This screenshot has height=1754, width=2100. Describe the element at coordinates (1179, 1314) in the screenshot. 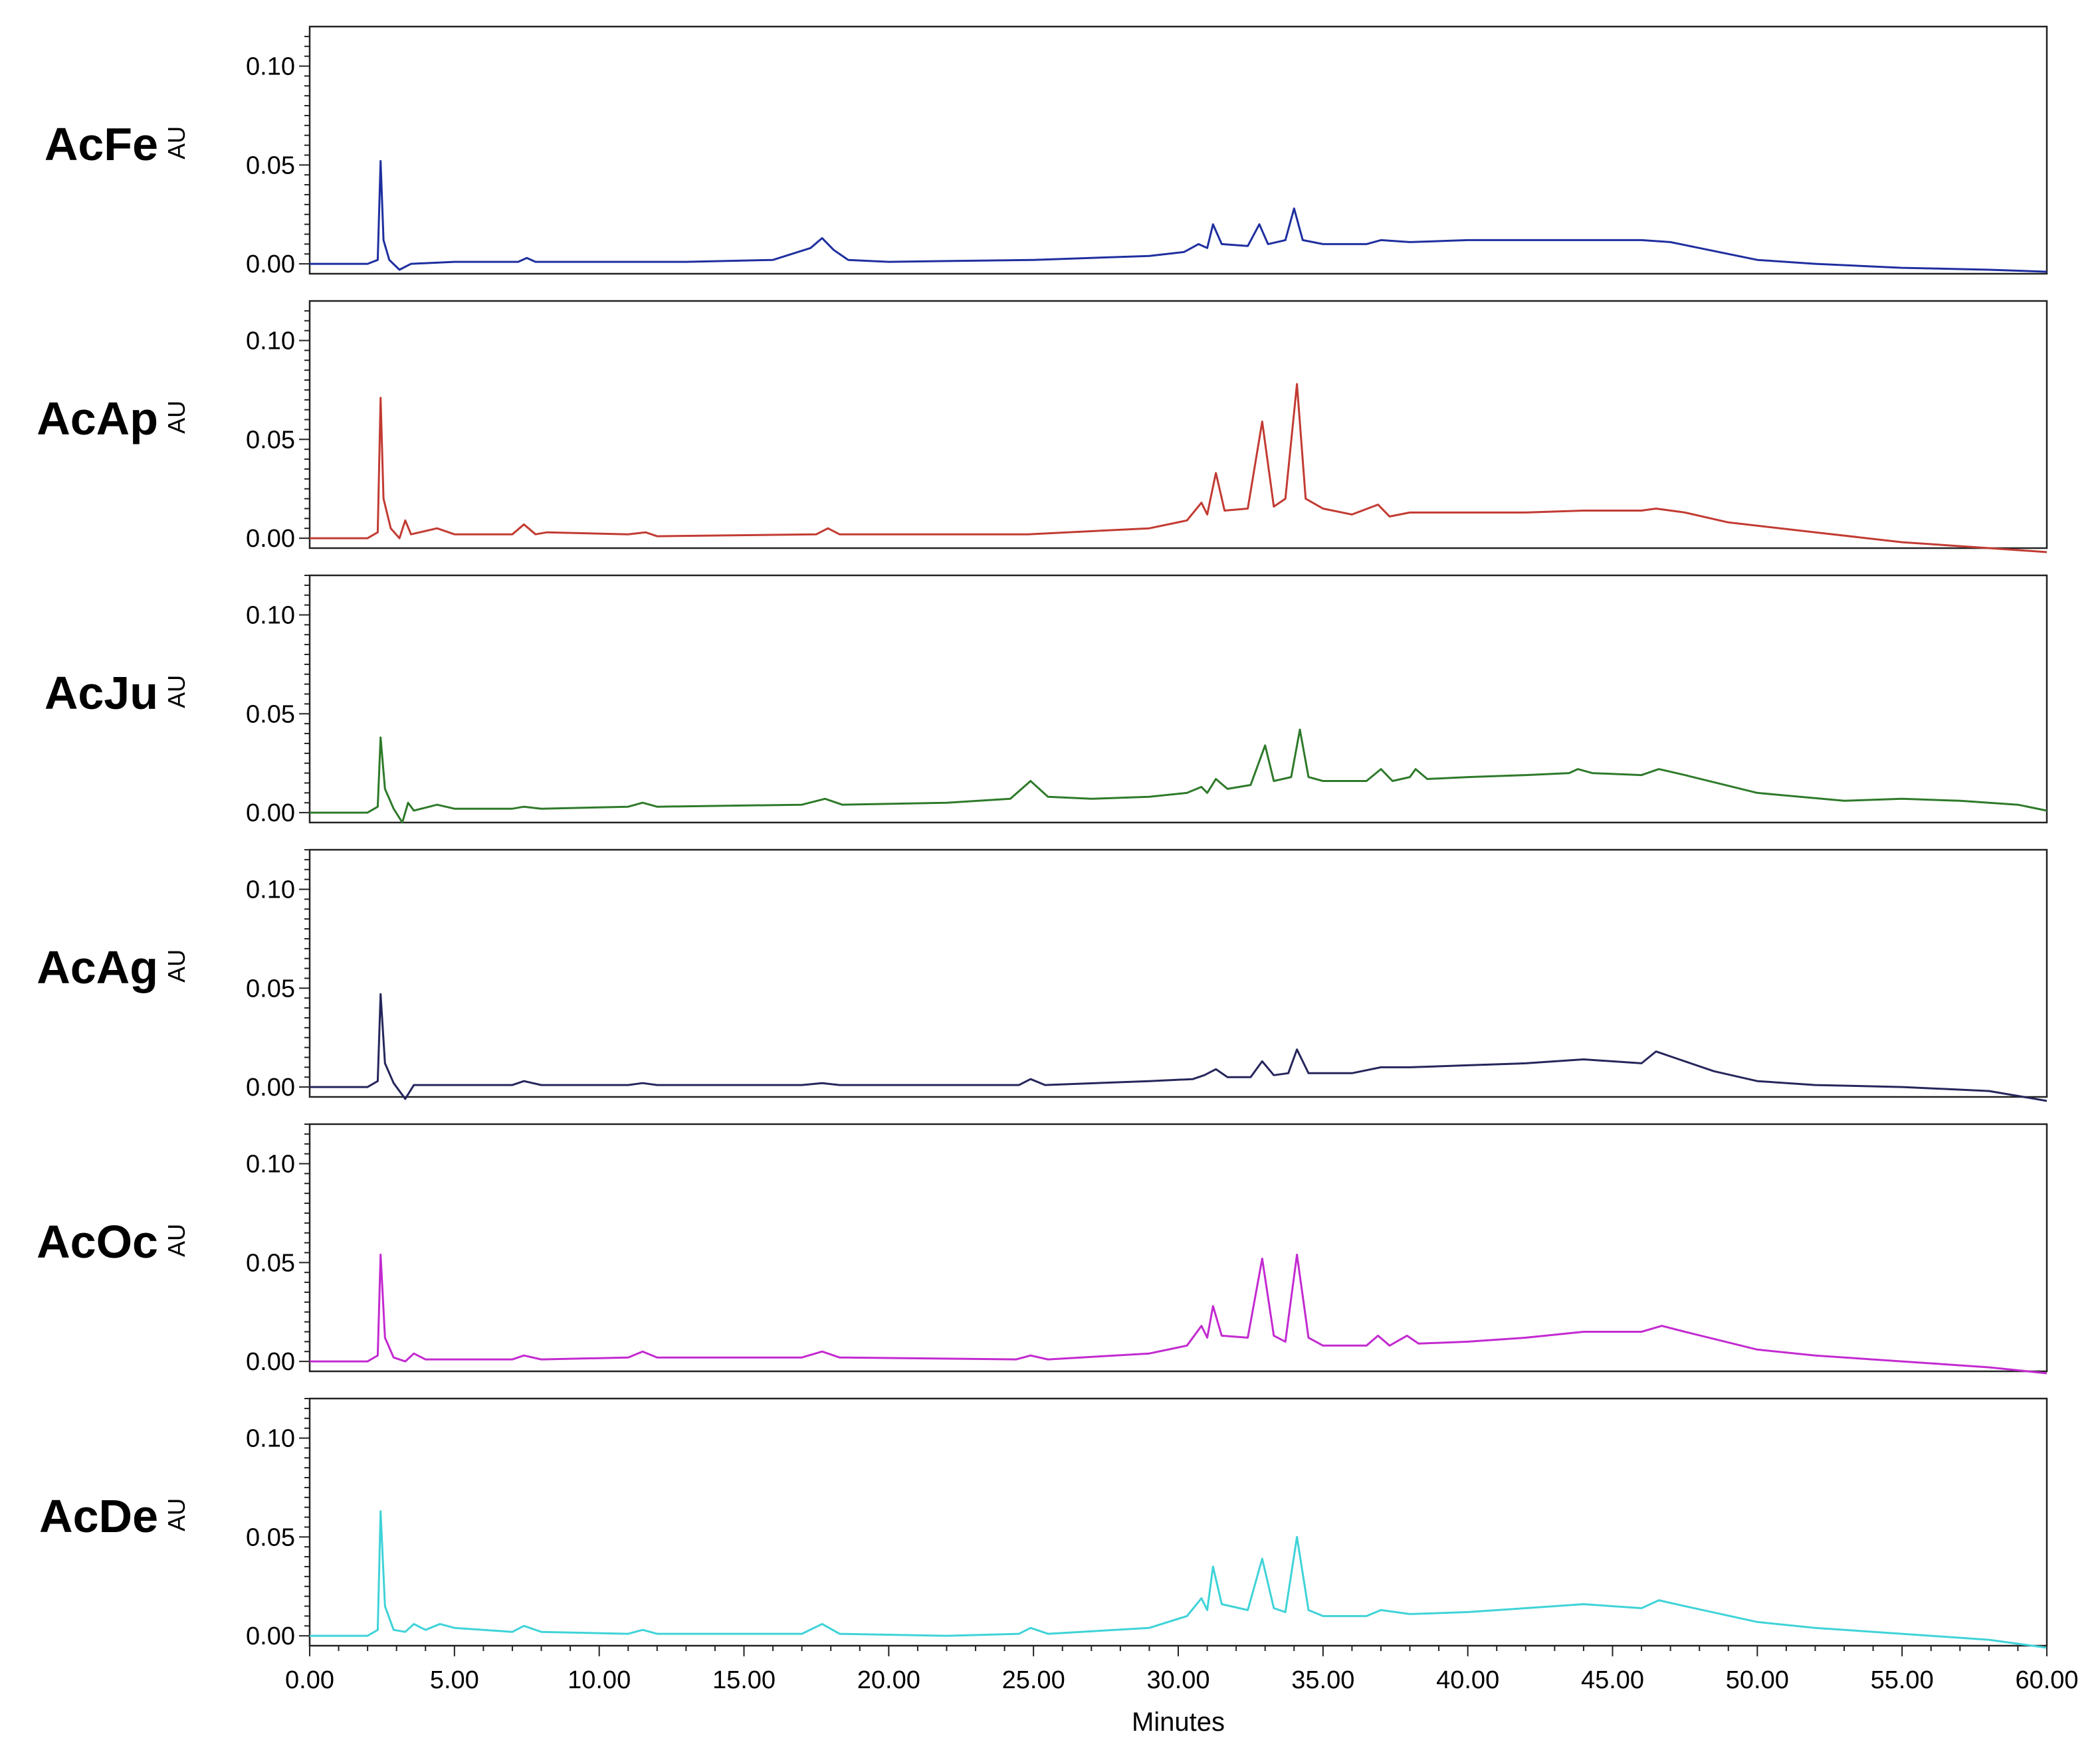

I see `trace-acoc` at that location.